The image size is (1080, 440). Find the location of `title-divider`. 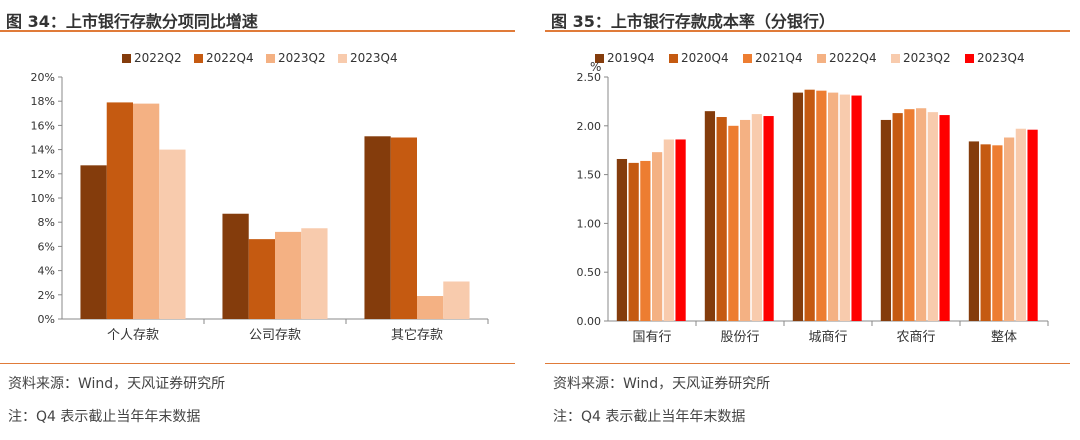

title-divider is located at coordinates (807, 31).